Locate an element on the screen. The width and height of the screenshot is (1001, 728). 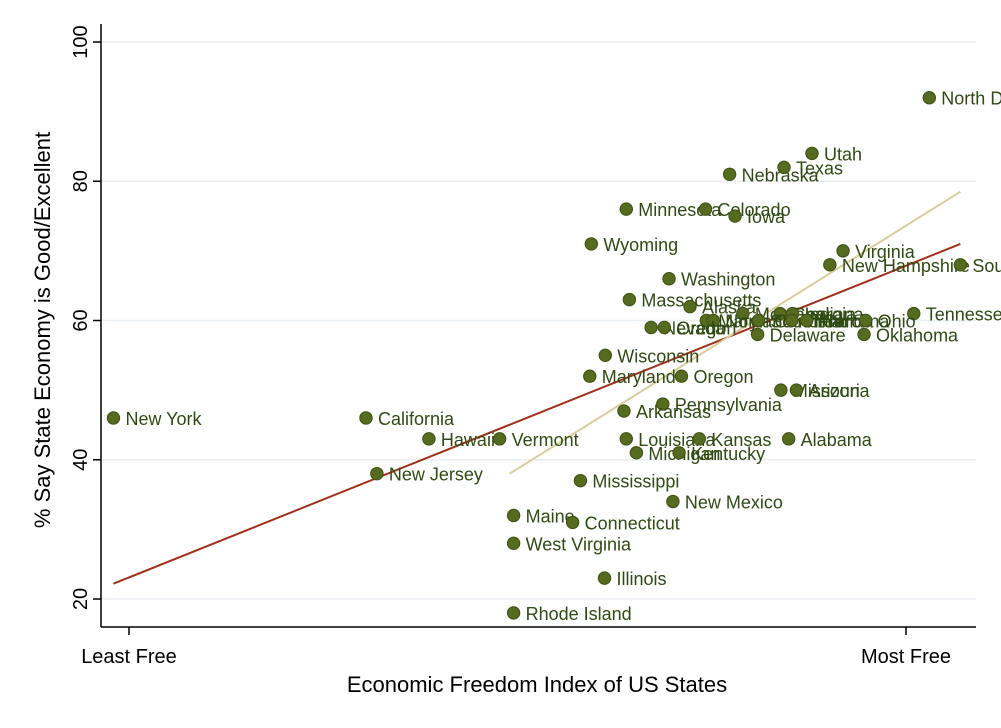
point-label-oklahoma-24: Oklahoma is located at coordinates (917, 335).